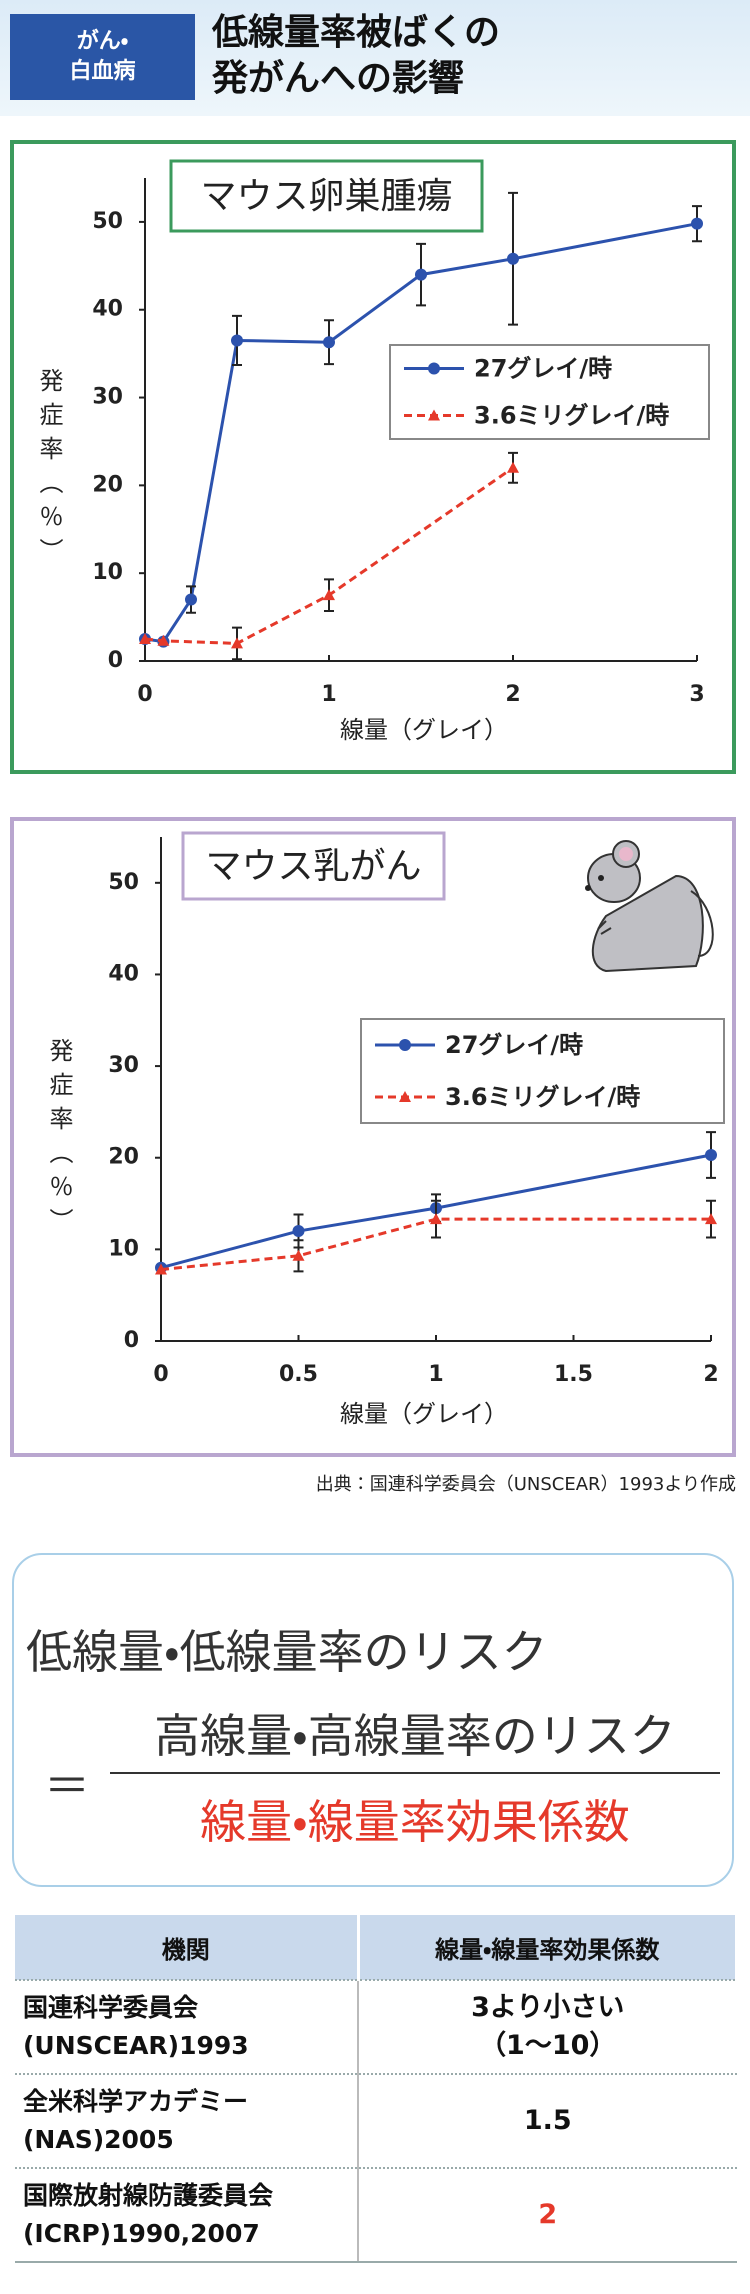 Image resolution: width=750 pixels, height=2294 pixels. Describe the element at coordinates (415, 1773) in the screenshot. I see `fraction-line` at that location.